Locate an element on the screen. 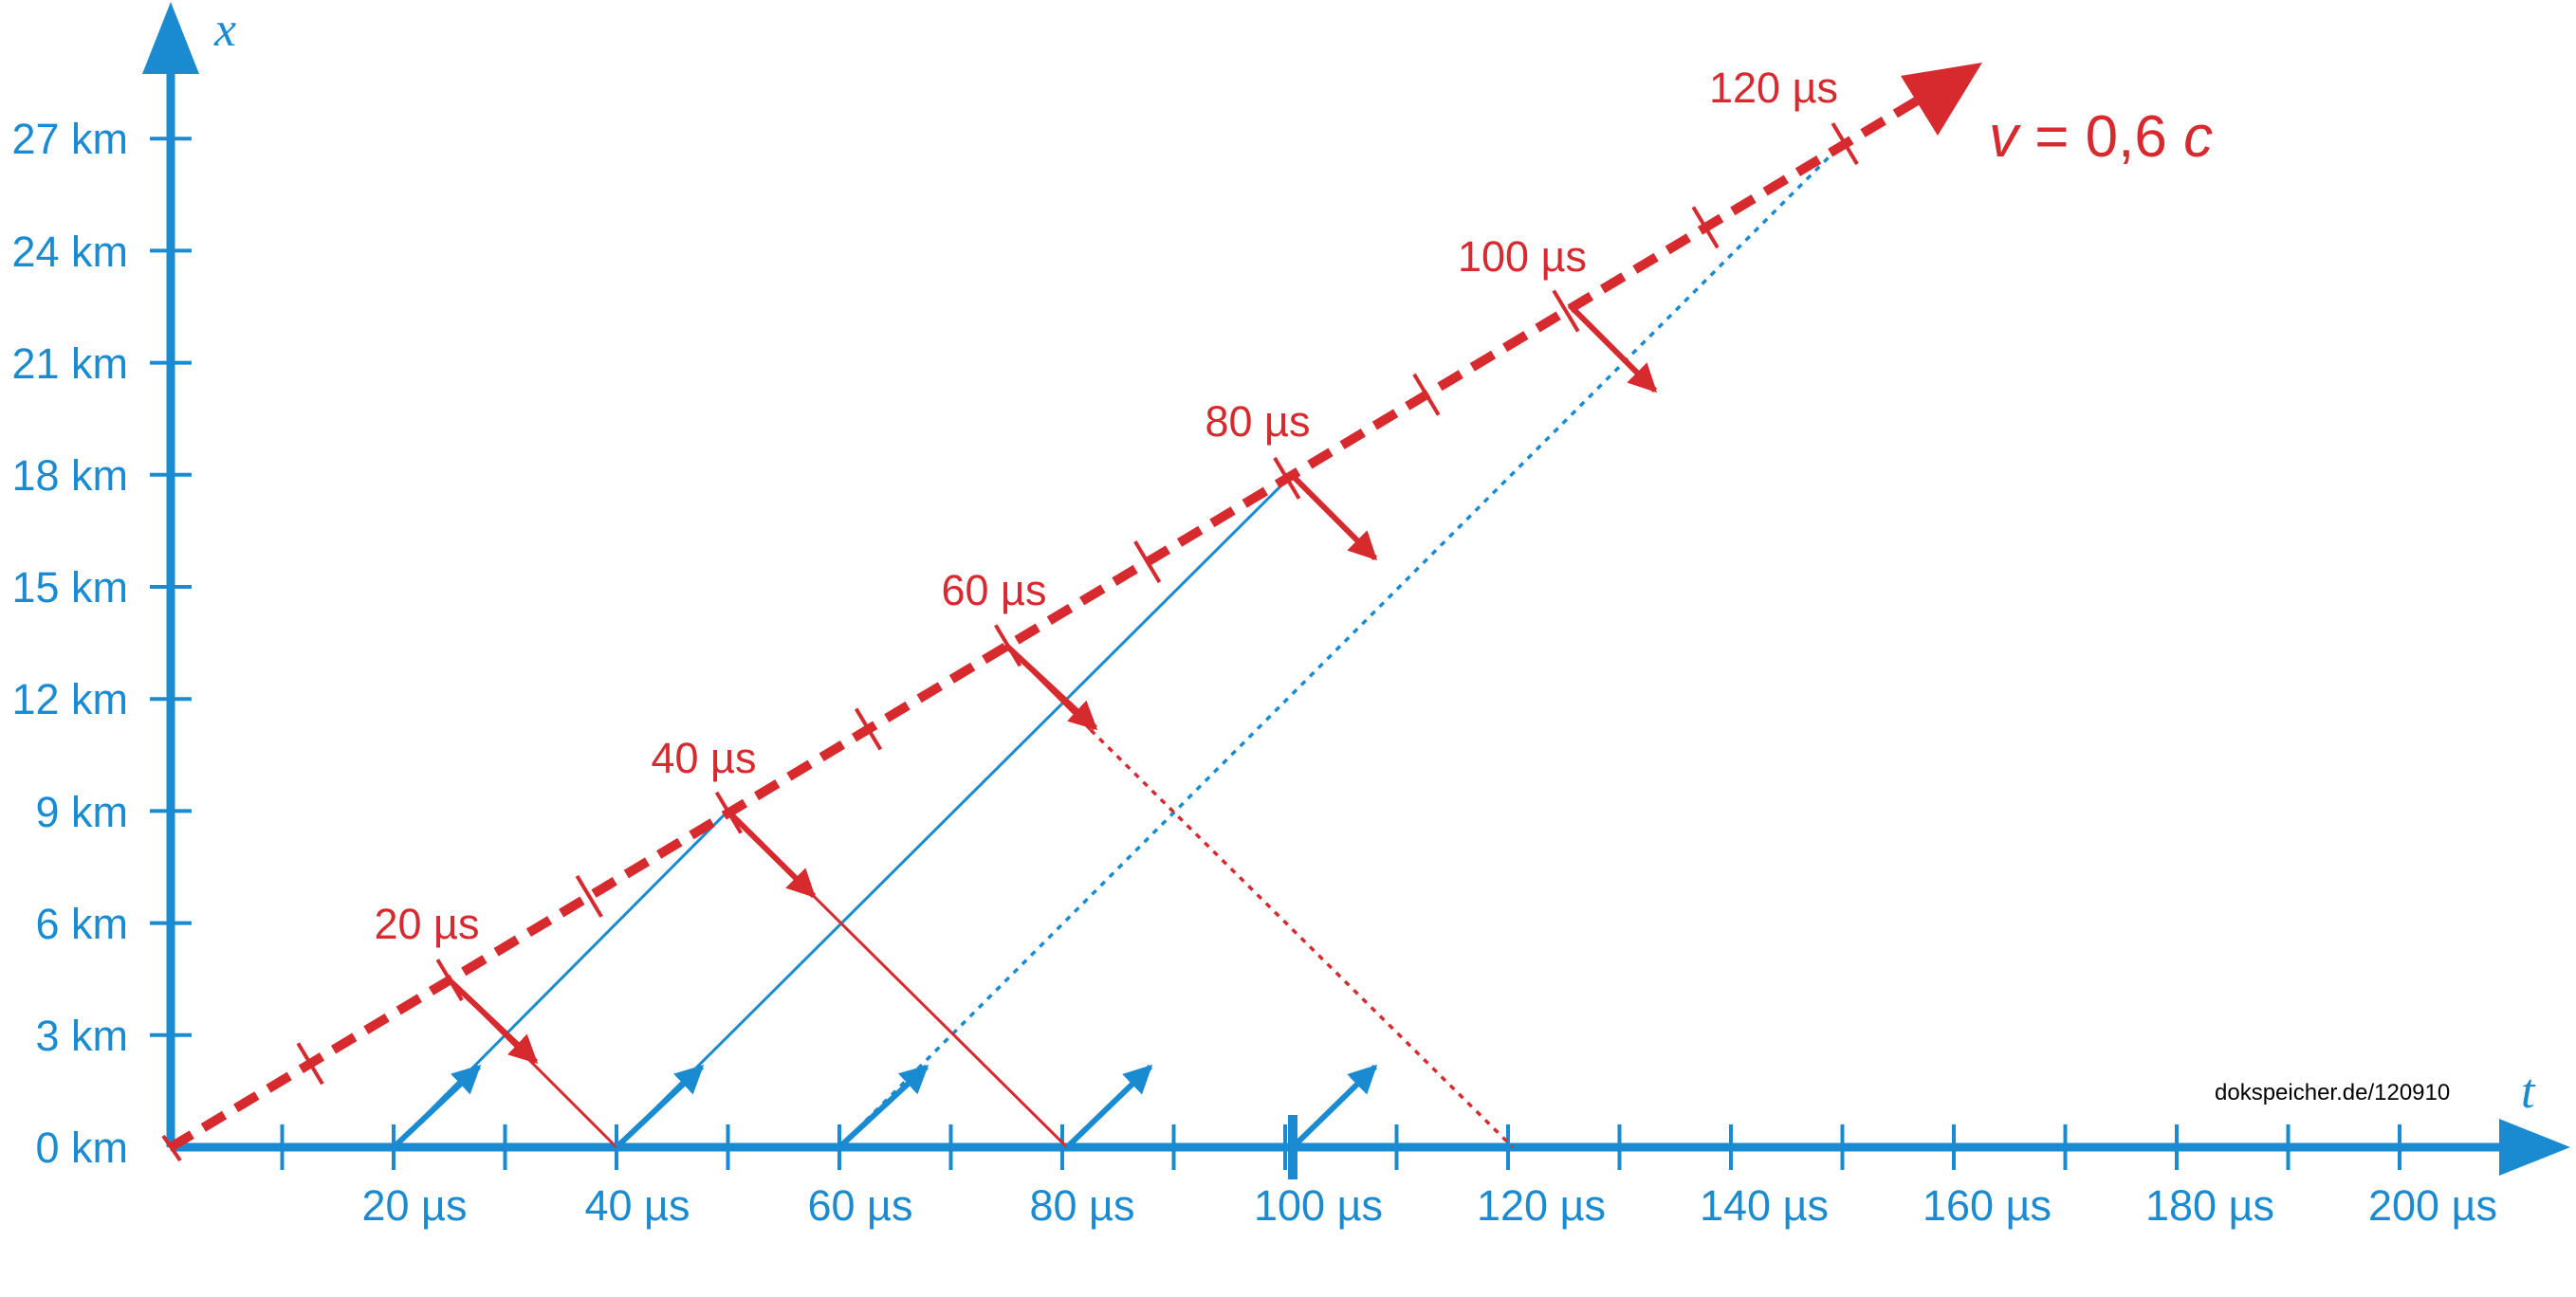  velocity-value: = 0,6 is located at coordinates (2100, 137).